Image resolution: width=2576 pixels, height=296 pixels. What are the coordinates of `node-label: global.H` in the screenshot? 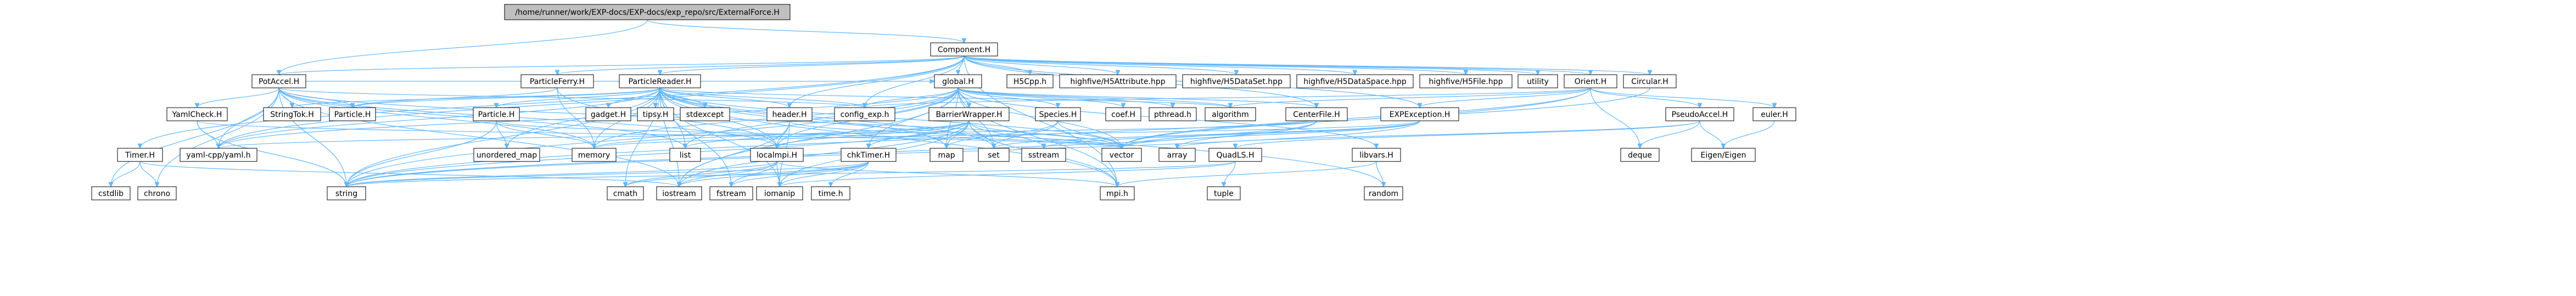 It's located at (958, 82).